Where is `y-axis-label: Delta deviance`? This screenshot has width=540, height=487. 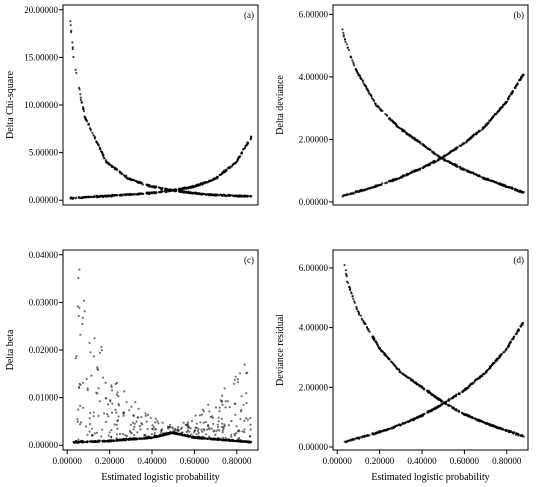
y-axis-label: Delta deviance is located at coordinates (280, 105).